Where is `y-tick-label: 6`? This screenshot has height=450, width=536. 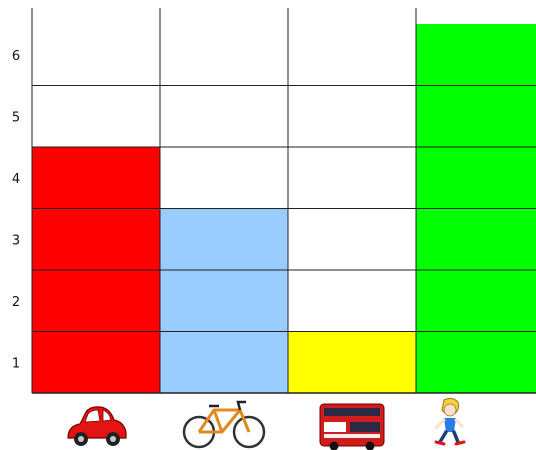
y-tick-label: 6 is located at coordinates (16, 56).